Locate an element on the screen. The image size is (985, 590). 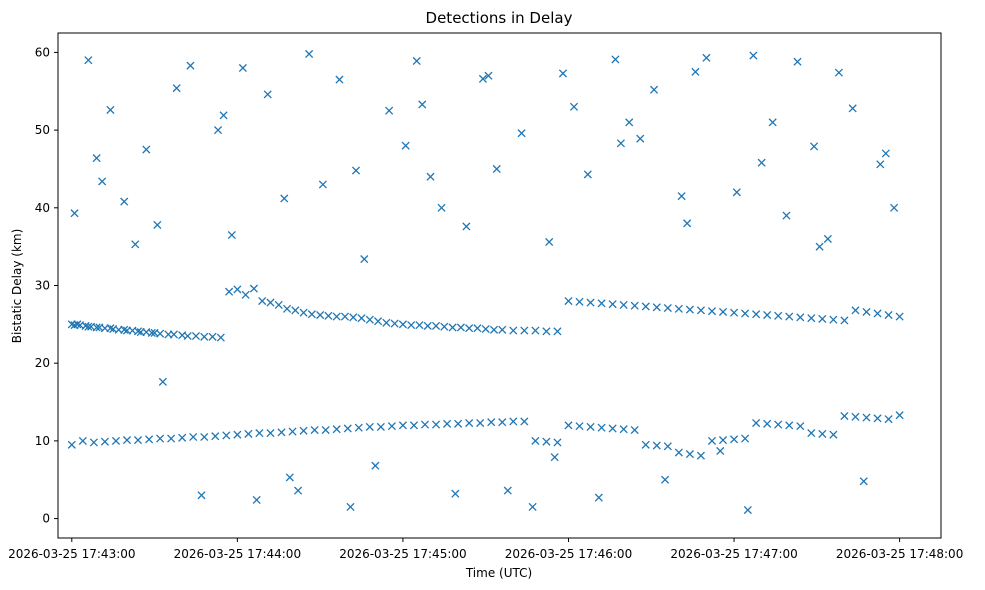
y-tick-label: 30 is located at coordinates (42, 286).